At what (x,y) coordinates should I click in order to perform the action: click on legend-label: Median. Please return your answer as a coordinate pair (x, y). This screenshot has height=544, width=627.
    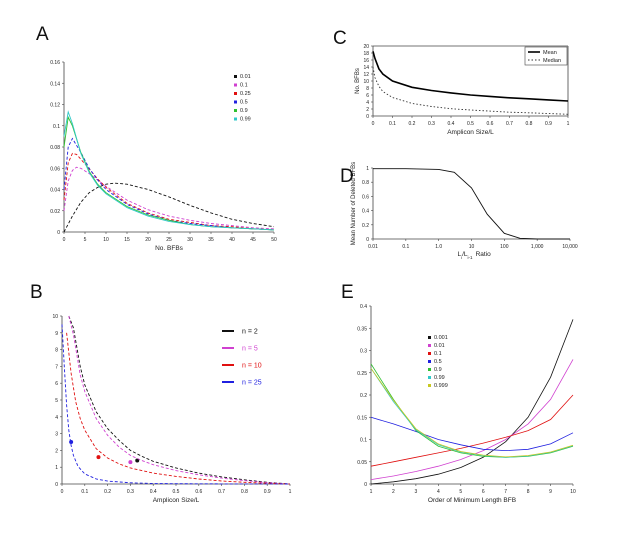
    Looking at the image, I should click on (552, 61).